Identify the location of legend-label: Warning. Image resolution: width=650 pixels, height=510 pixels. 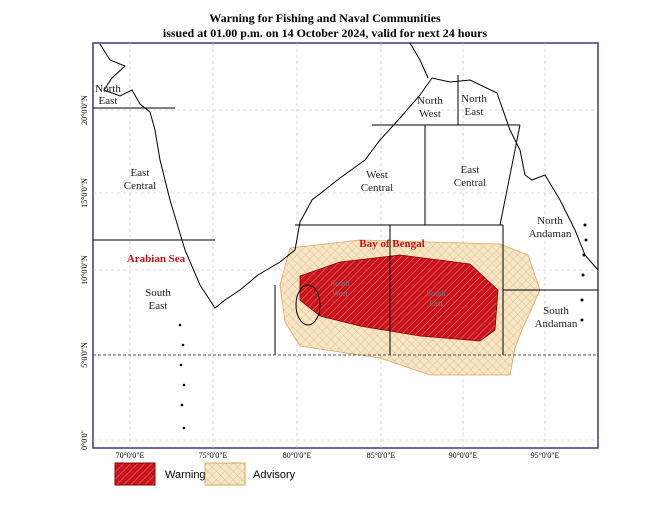
(185, 475).